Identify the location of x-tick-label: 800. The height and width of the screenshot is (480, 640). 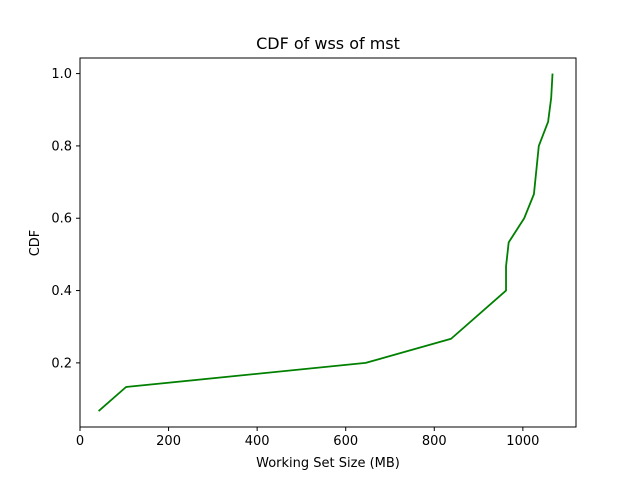
(434, 441).